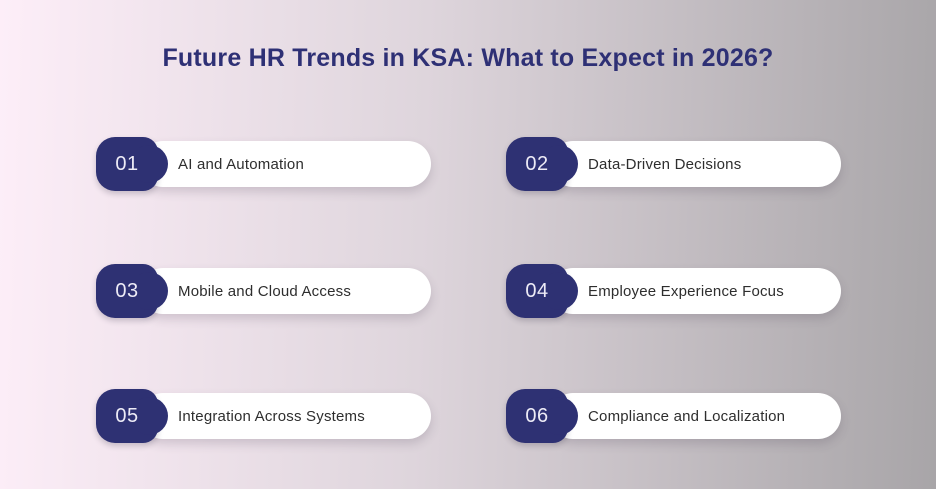 The width and height of the screenshot is (936, 489). I want to click on trend-item-06: Compliance and Localization 06, so click(676, 416).